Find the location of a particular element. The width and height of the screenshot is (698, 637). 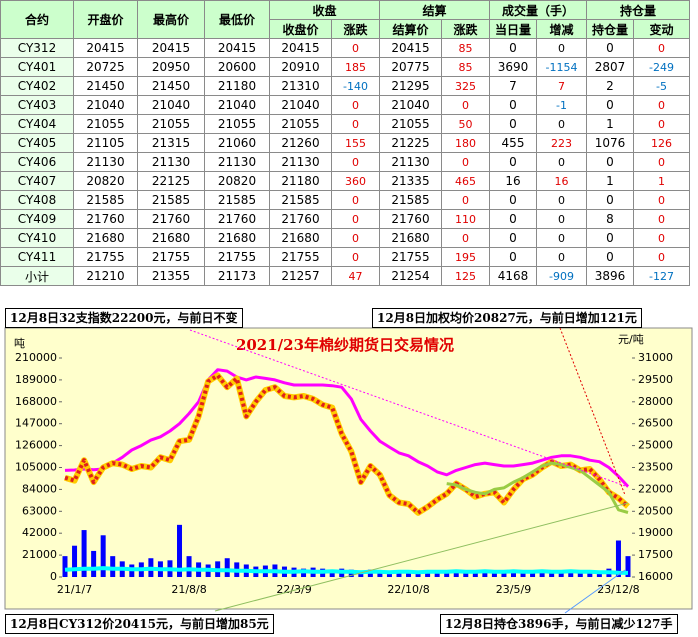

table-cell: 21585 is located at coordinates (105, 200).